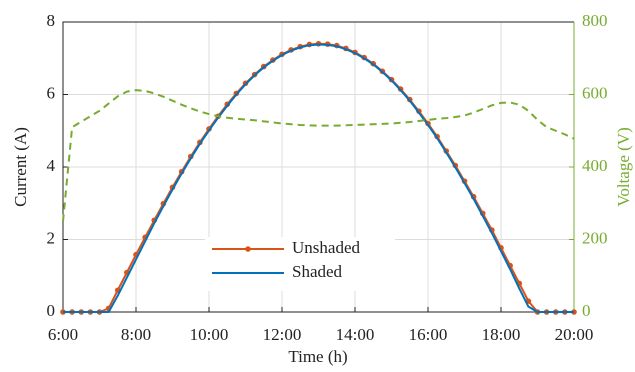 This screenshot has width=635, height=372. What do you see at coordinates (248, 249) in the screenshot?
I see `legend-marker` at bounding box center [248, 249].